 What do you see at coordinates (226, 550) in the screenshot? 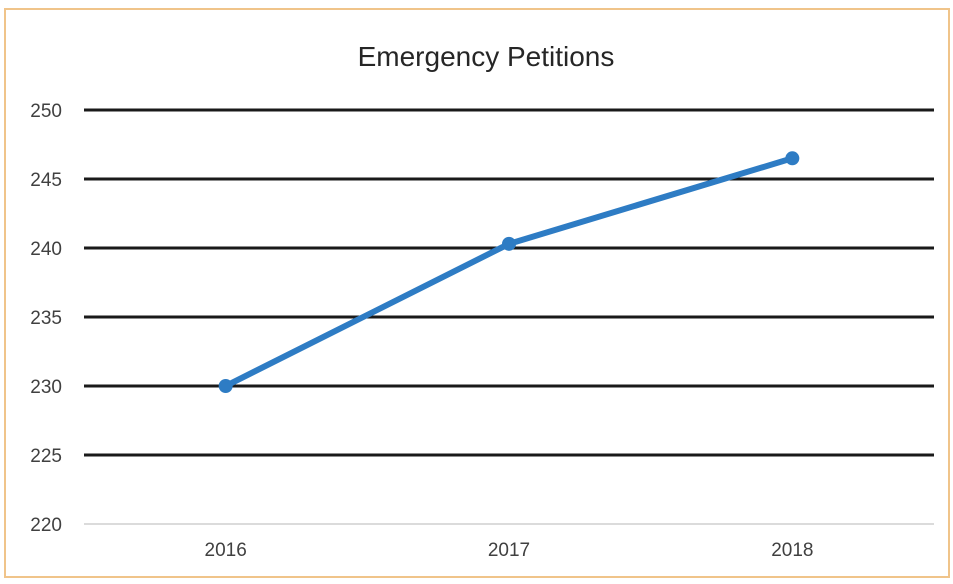
I see `x-tick-label: 2016` at bounding box center [226, 550].